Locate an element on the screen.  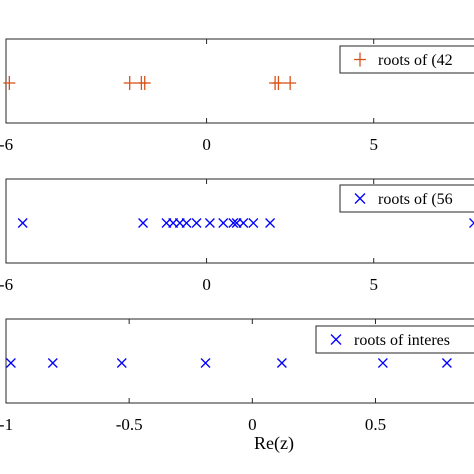
legend: roots of (56 is located at coordinates (406, 198).